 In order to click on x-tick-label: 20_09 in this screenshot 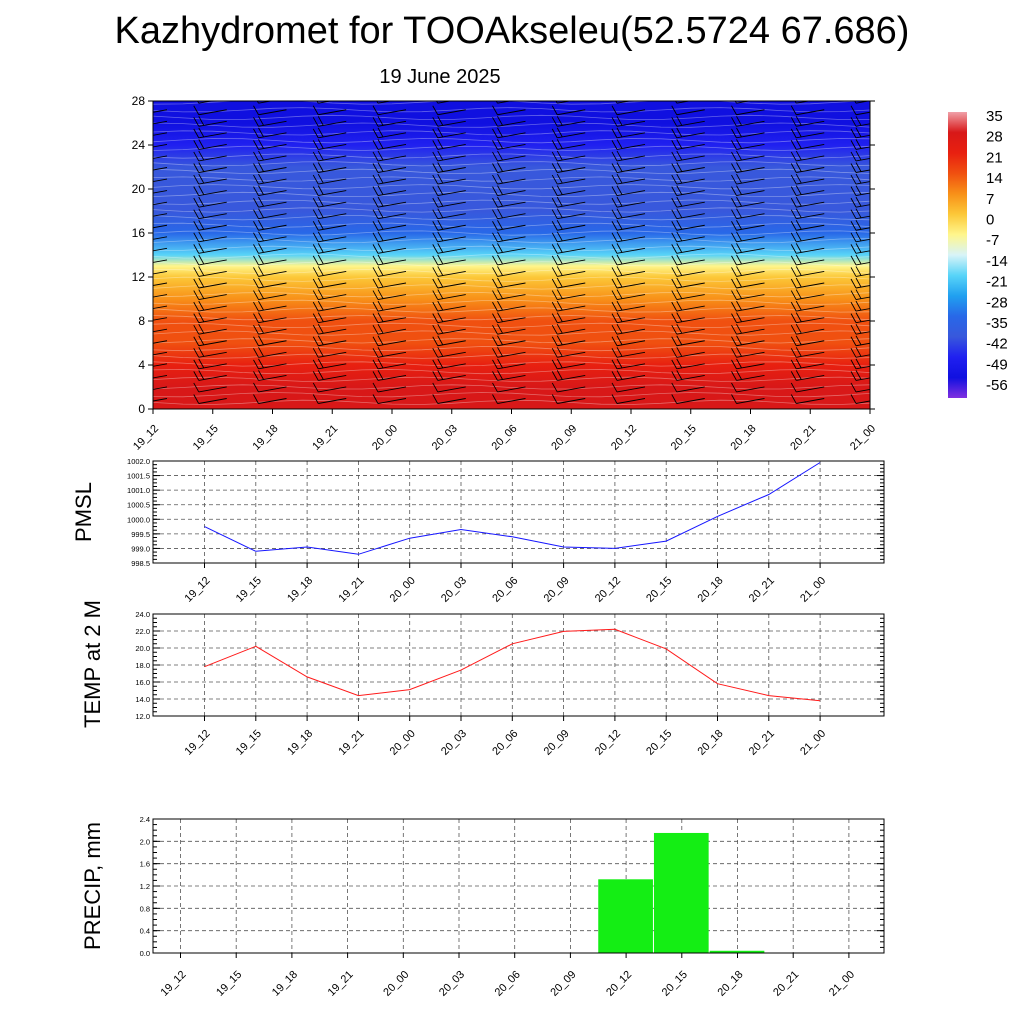, I will do `click(557, 590)`.